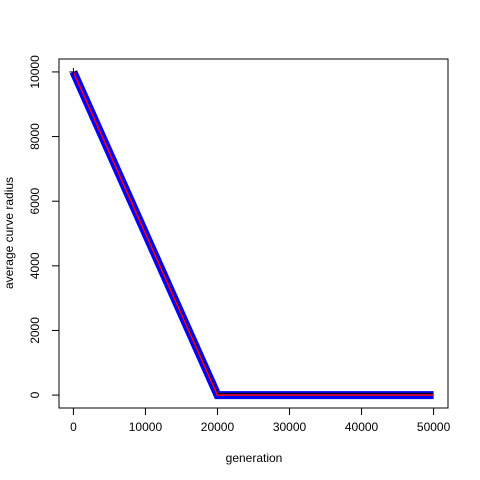  I want to click on y-tick-label: 4000, so click(35, 265).